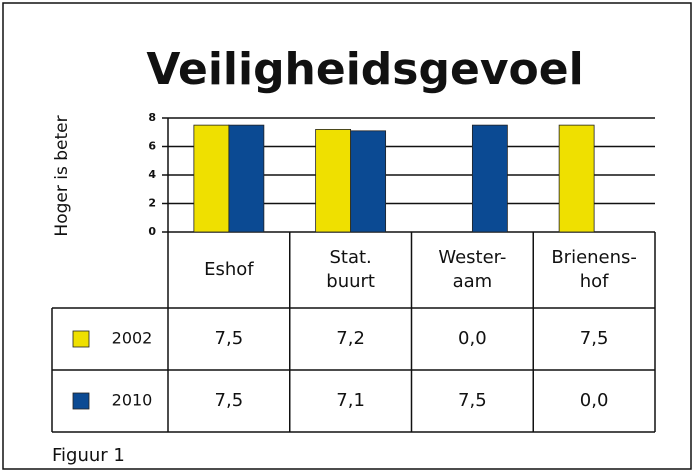  Describe the element at coordinates (364, 69) in the screenshot. I see `chart-title: Veiligheidsgevoel` at that location.